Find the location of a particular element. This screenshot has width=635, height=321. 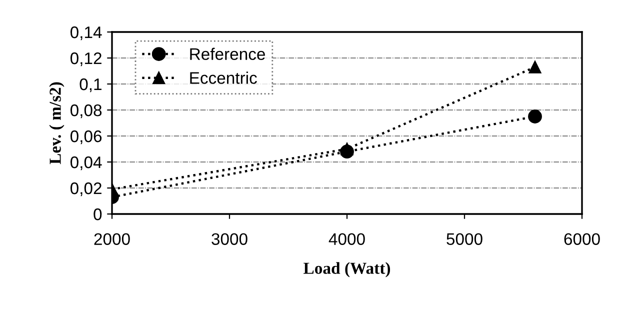

y-tick-label: 0 is located at coordinates (98, 214).